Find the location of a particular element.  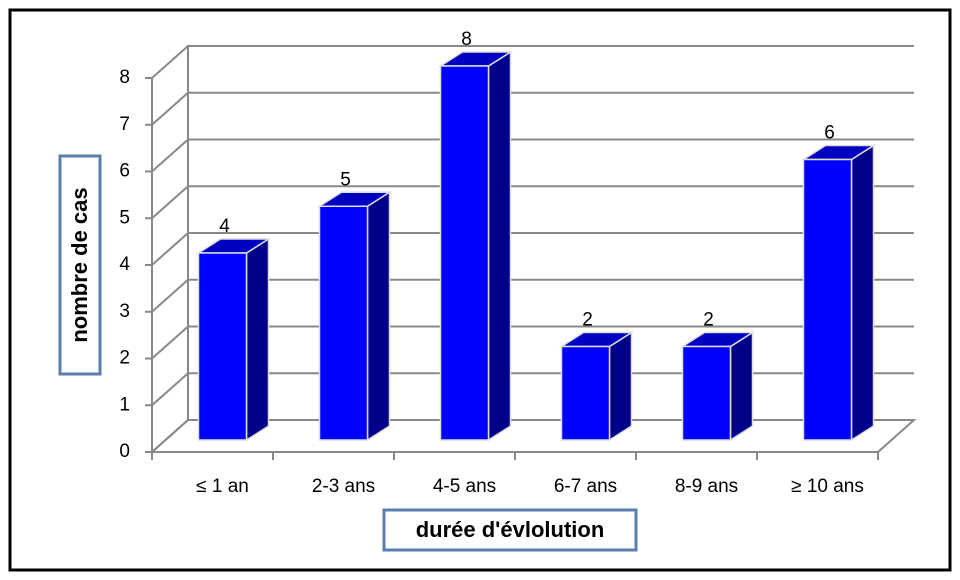

x-tick-label: ≤ 1 an is located at coordinates (222, 486).